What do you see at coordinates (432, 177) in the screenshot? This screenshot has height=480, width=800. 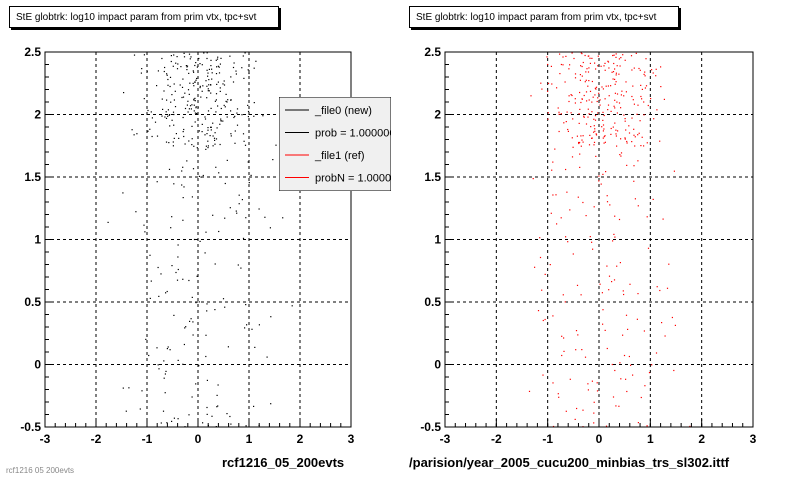 I see `y-tick-label: 1.5` at bounding box center [432, 177].